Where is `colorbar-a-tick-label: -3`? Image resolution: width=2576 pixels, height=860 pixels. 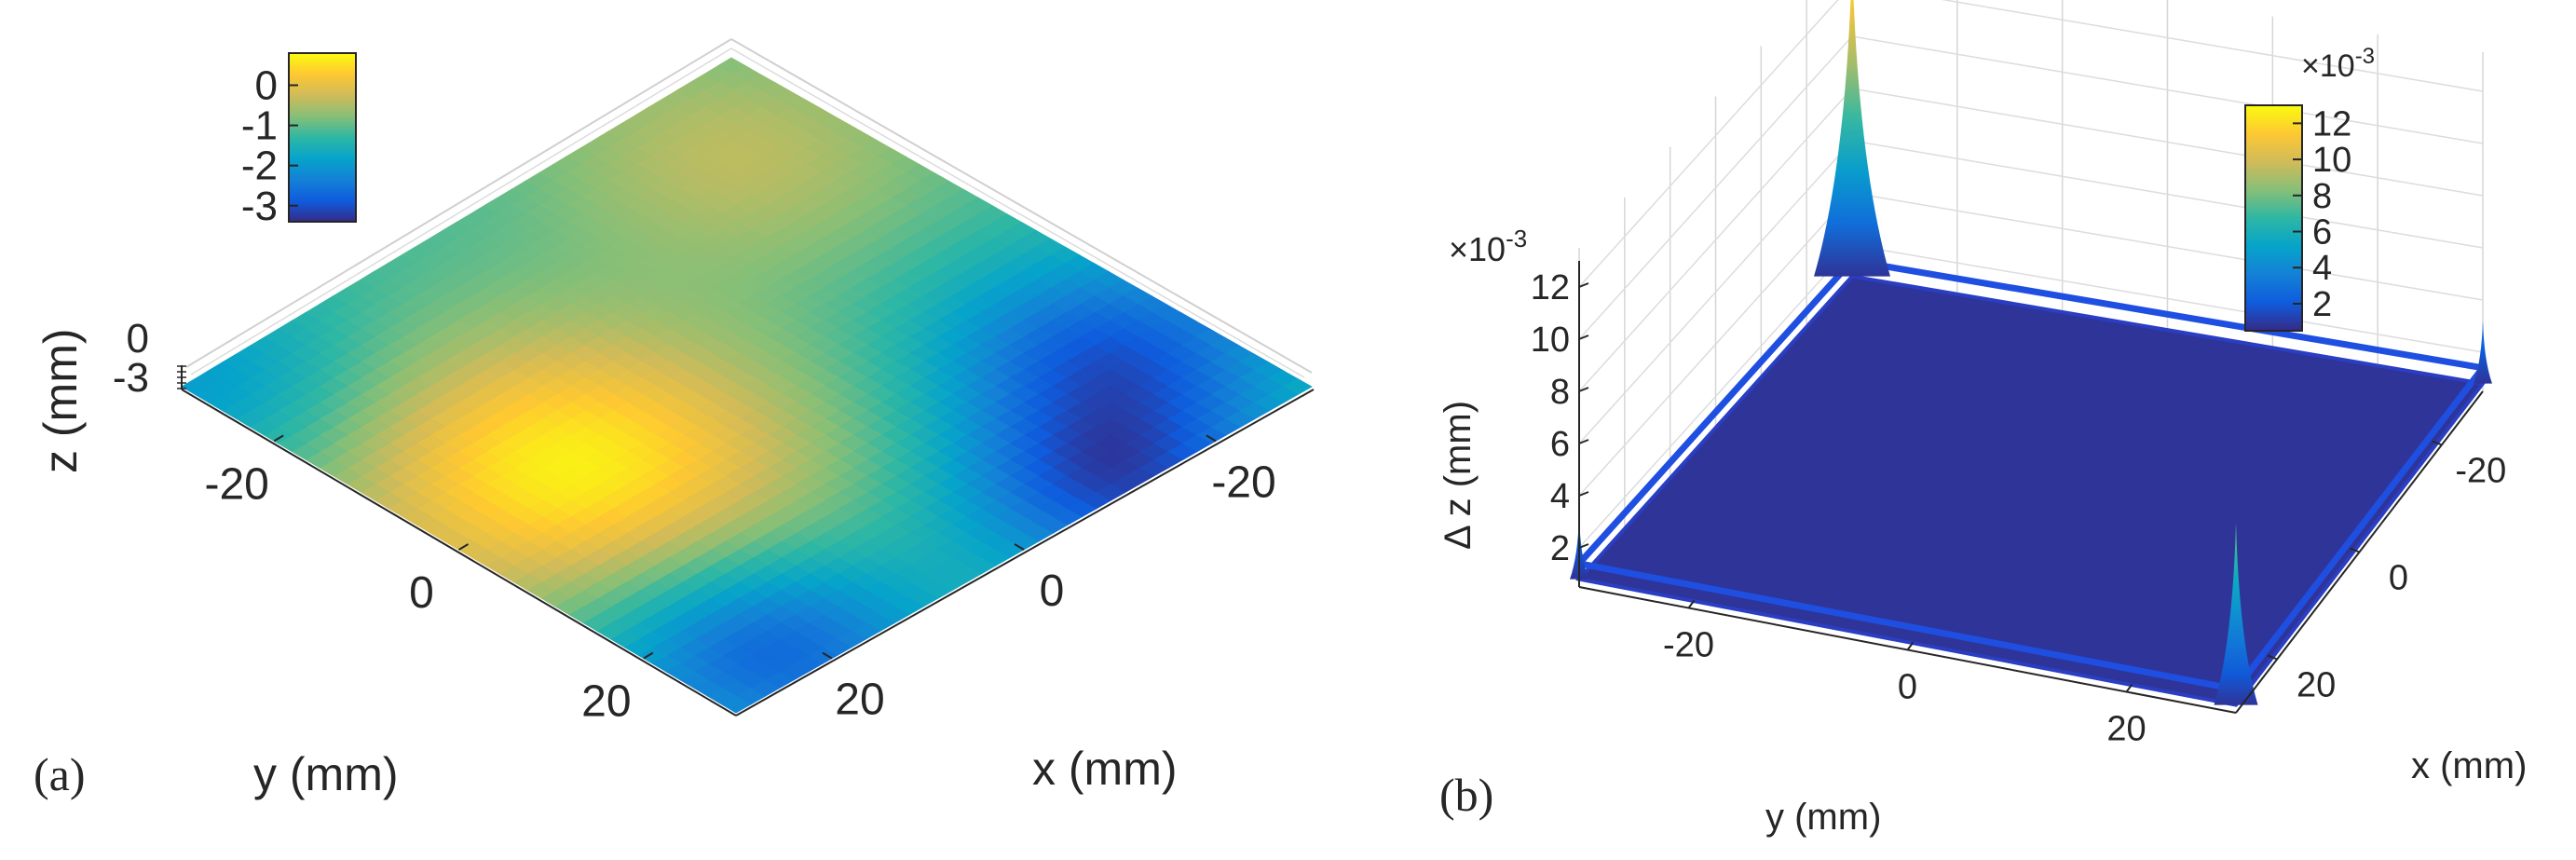
colorbar-a-tick-label: -3 is located at coordinates (259, 206).